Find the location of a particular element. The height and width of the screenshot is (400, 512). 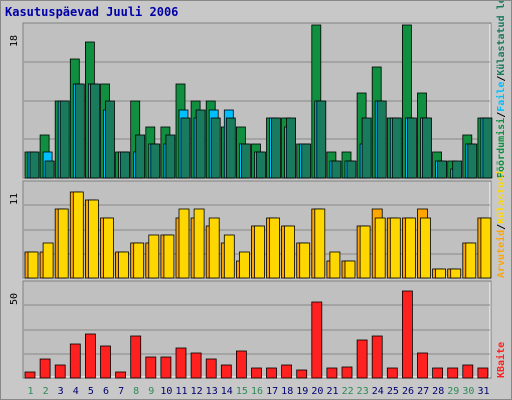

y-max-label: 11 is located at coordinates (14, 199).